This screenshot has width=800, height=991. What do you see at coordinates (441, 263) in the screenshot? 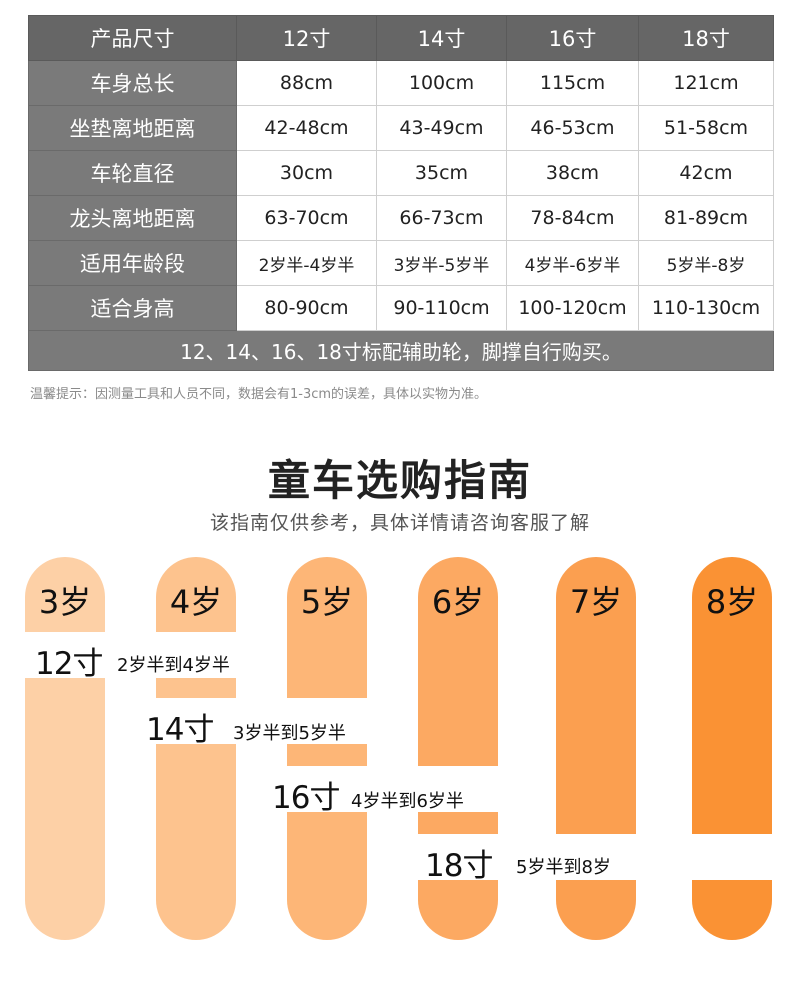
I see `table-cell: 3岁半-5岁半` at bounding box center [441, 263].